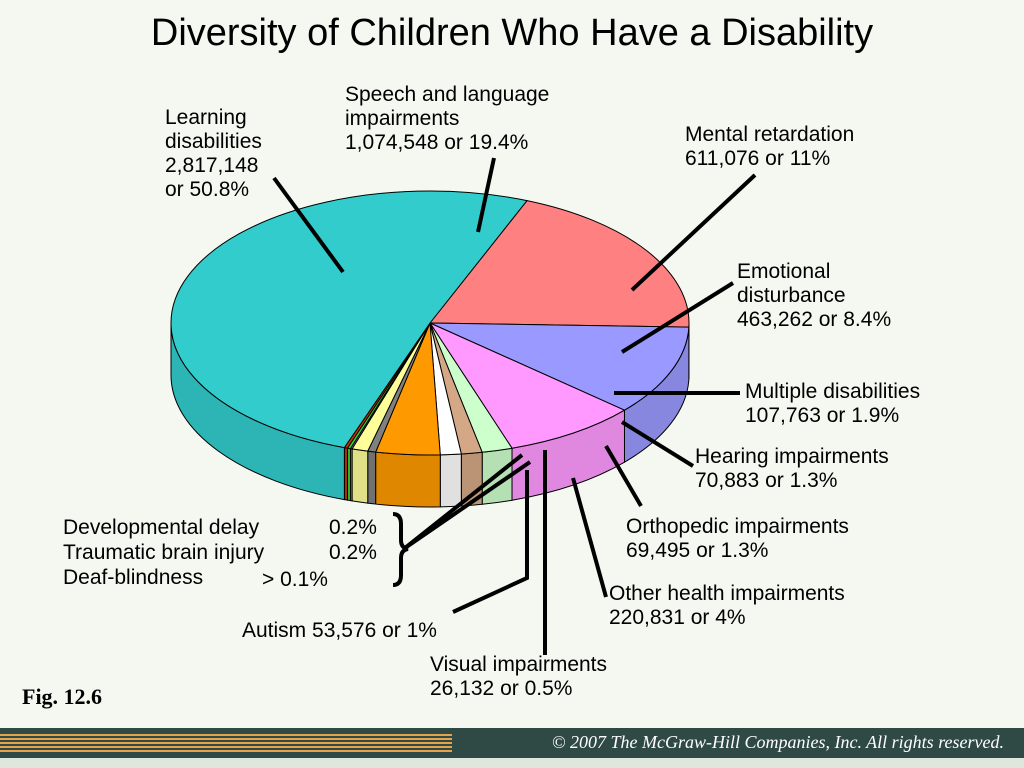 The height and width of the screenshot is (768, 1024). I want to click on pie-slice-mental, so click(559, 366).